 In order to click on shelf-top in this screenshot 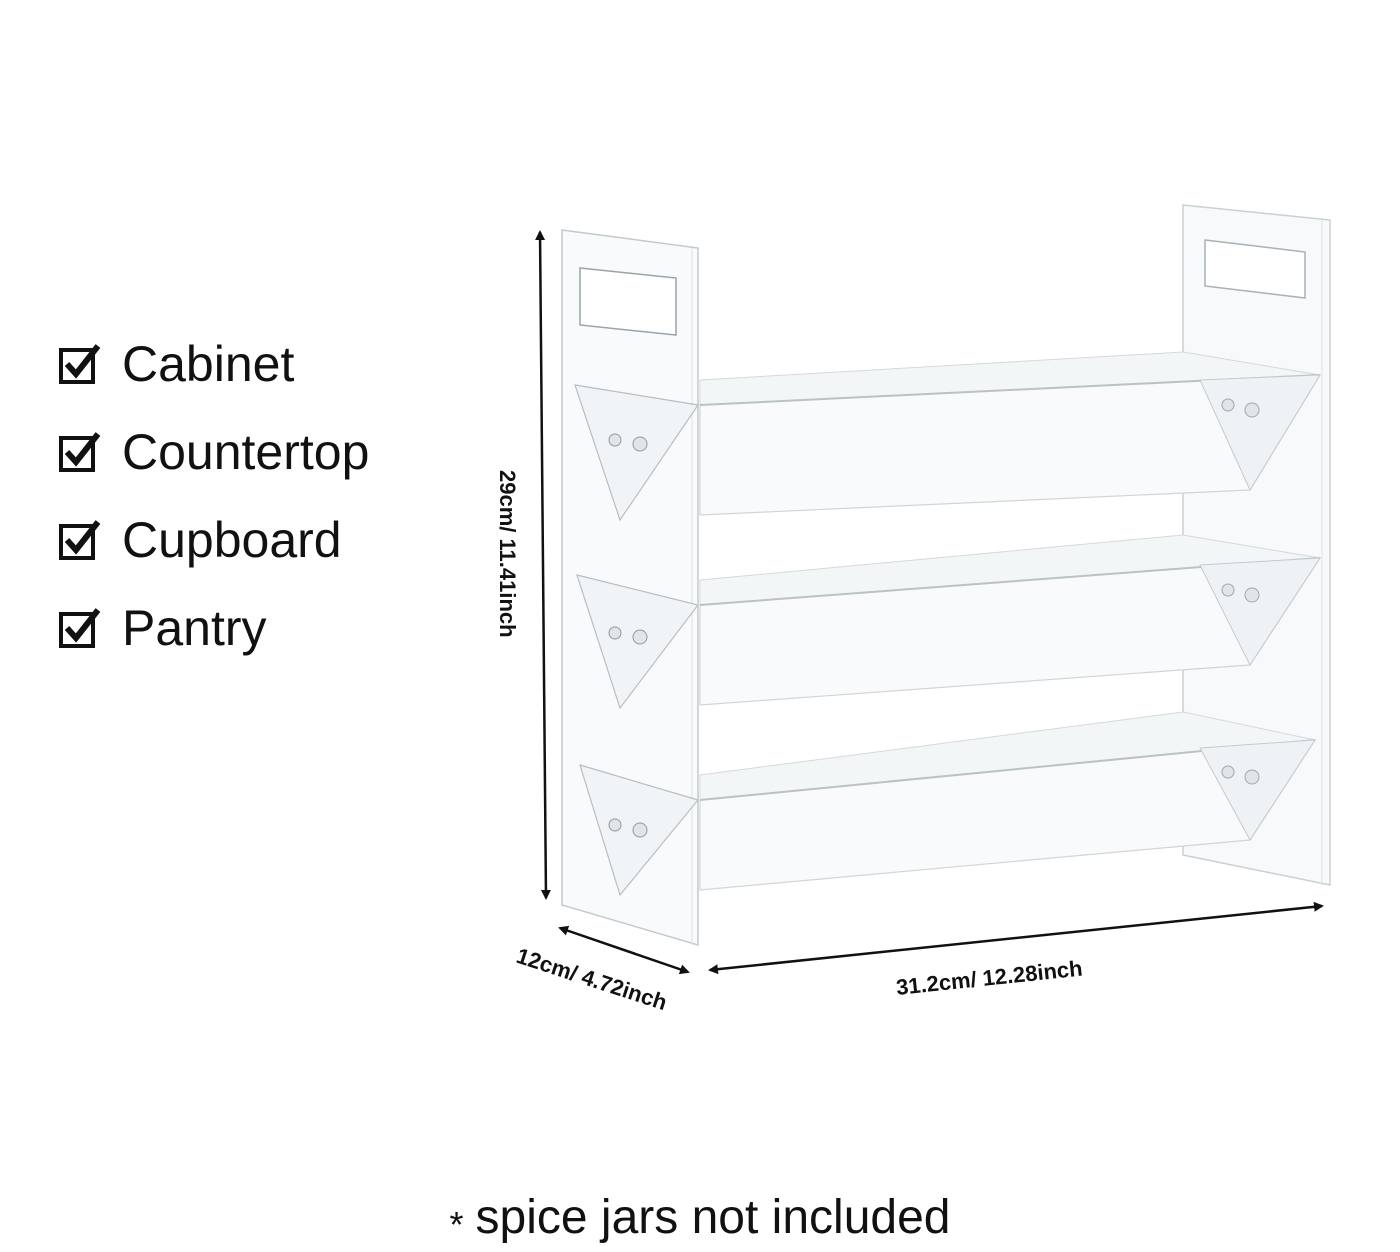, I will do `click(1010, 433)`.